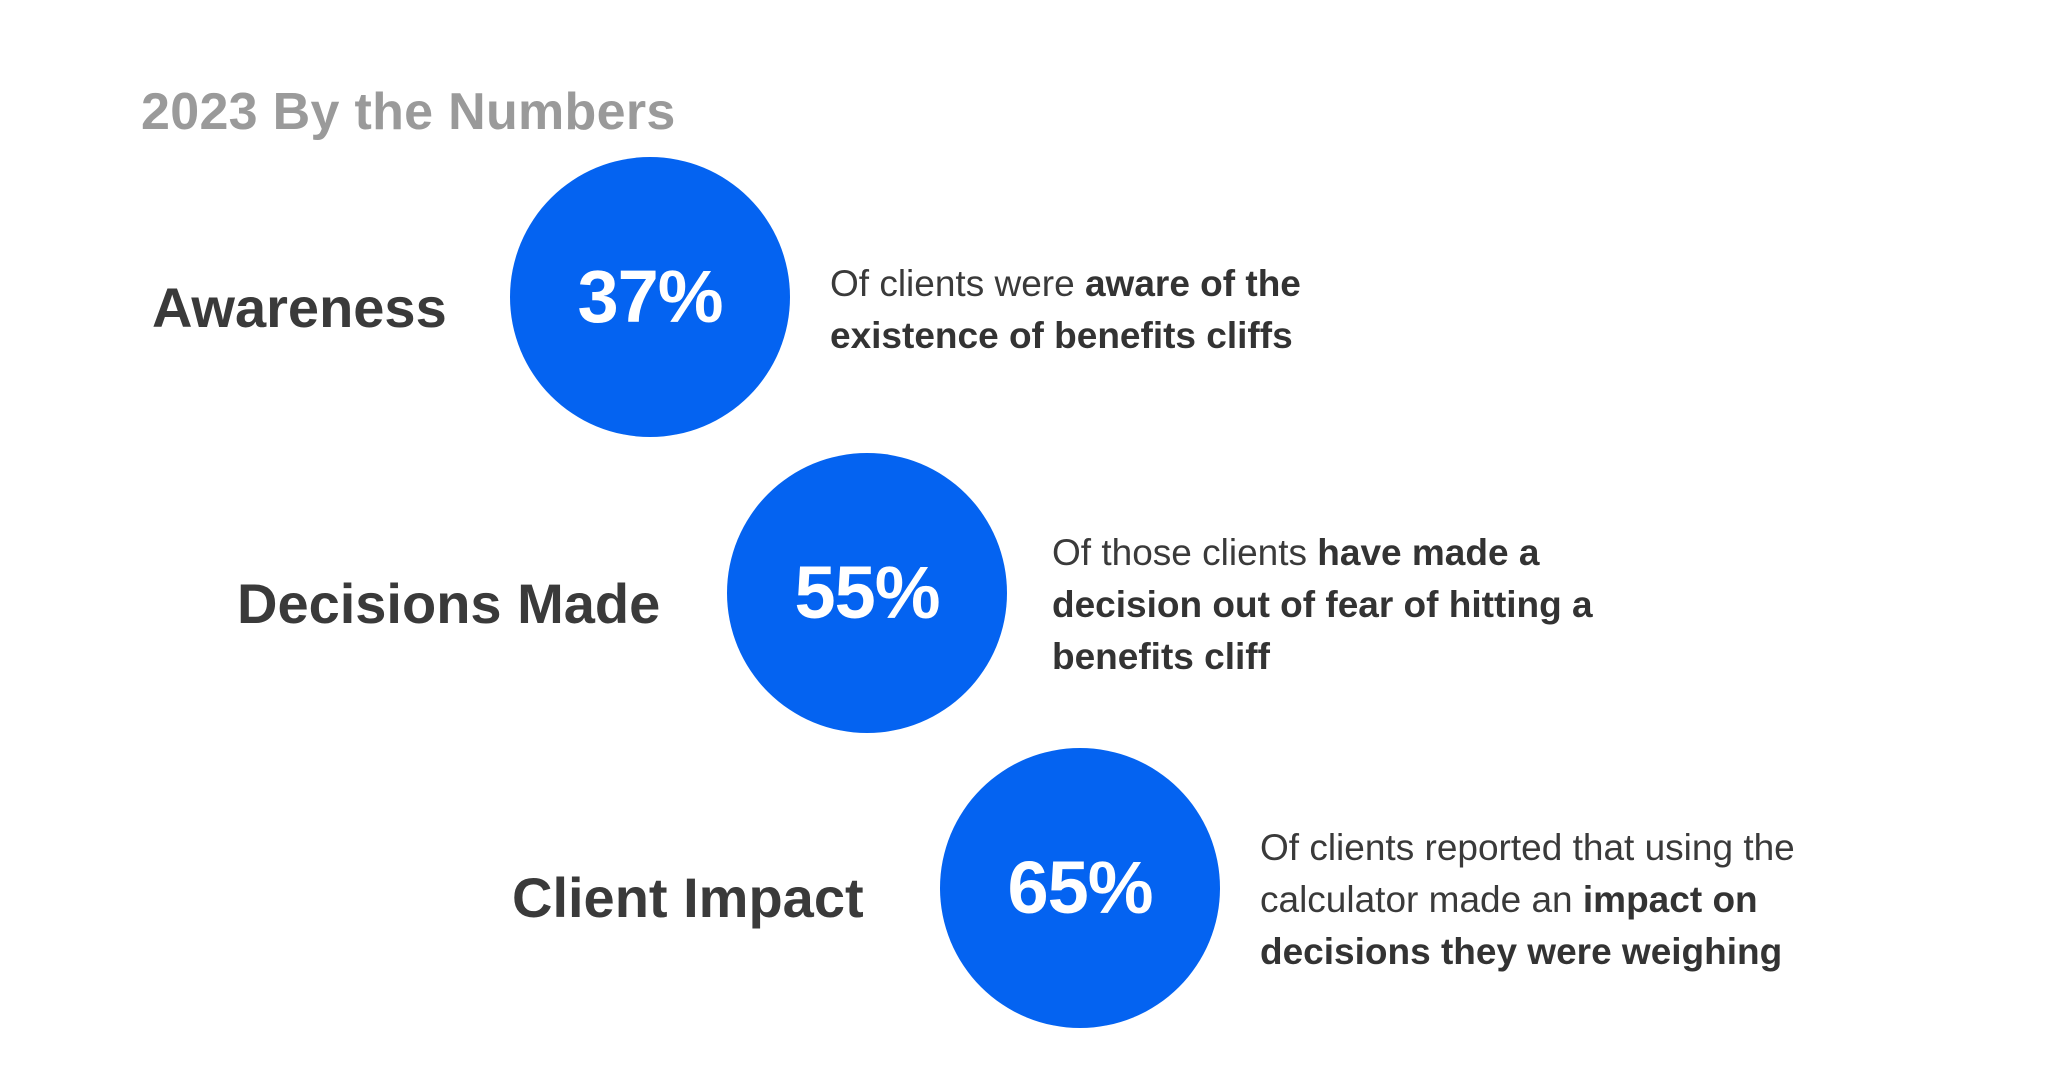 The image size is (2054, 1072). I want to click on row-label-client-impact: Client Impact, so click(688, 897).